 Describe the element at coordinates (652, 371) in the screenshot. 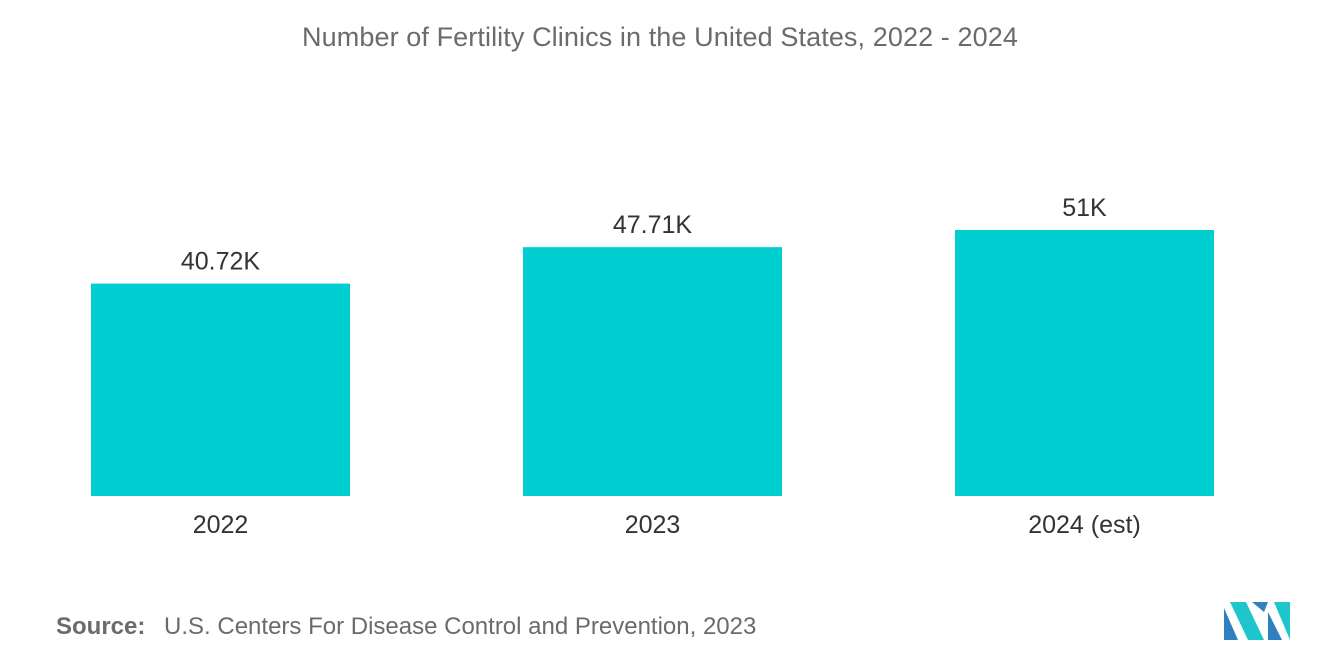

I see `bar-2023` at that location.